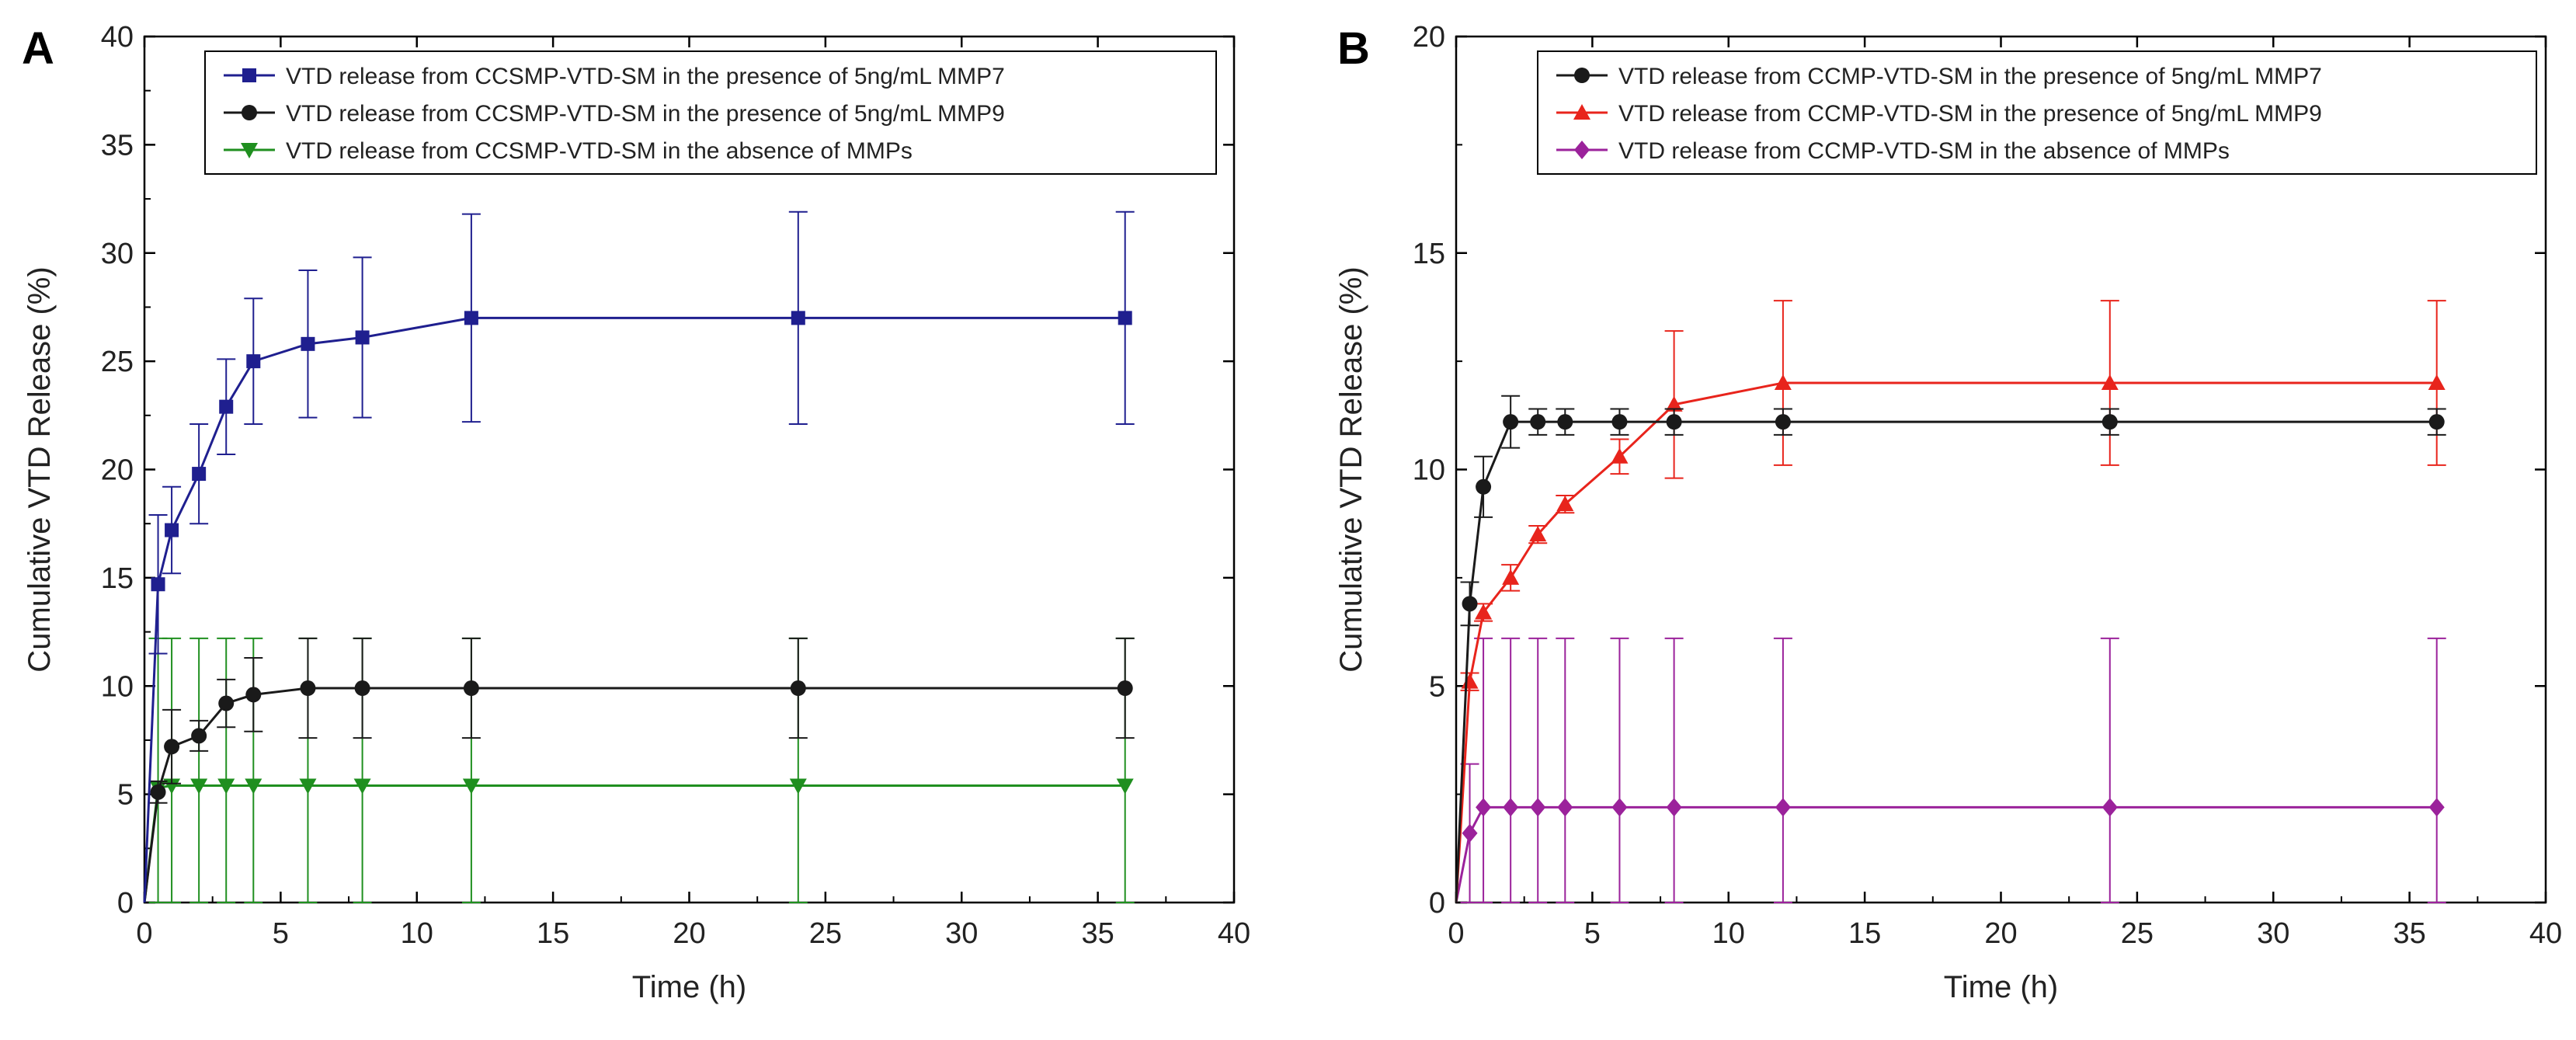 The image size is (2576, 1040). I want to click on panel-label: B, so click(1353, 48).